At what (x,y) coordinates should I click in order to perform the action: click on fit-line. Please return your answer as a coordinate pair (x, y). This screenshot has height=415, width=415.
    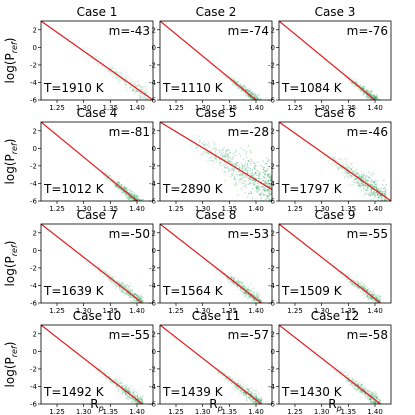
    Looking at the image, I should click on (92, 364).